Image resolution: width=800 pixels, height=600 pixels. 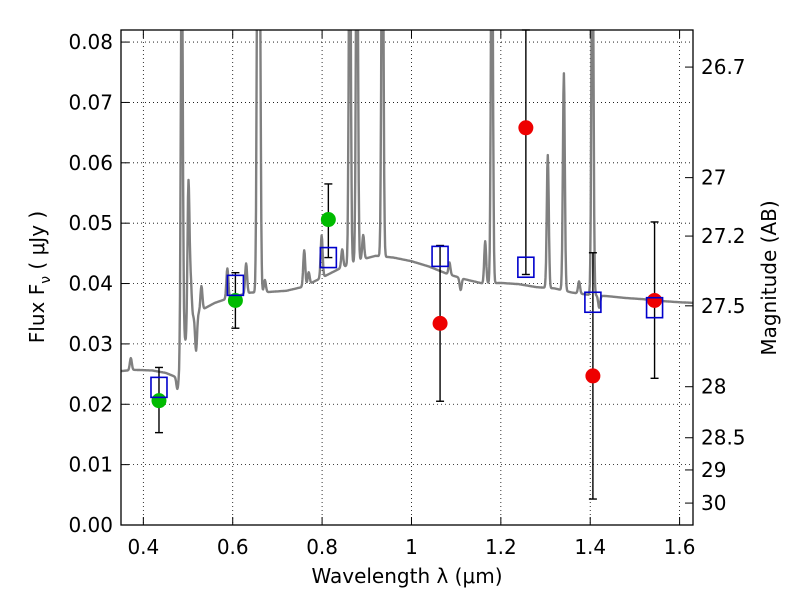 What do you see at coordinates (90, 223) in the screenshot?
I see `y-tick-label: 0.05` at bounding box center [90, 223].